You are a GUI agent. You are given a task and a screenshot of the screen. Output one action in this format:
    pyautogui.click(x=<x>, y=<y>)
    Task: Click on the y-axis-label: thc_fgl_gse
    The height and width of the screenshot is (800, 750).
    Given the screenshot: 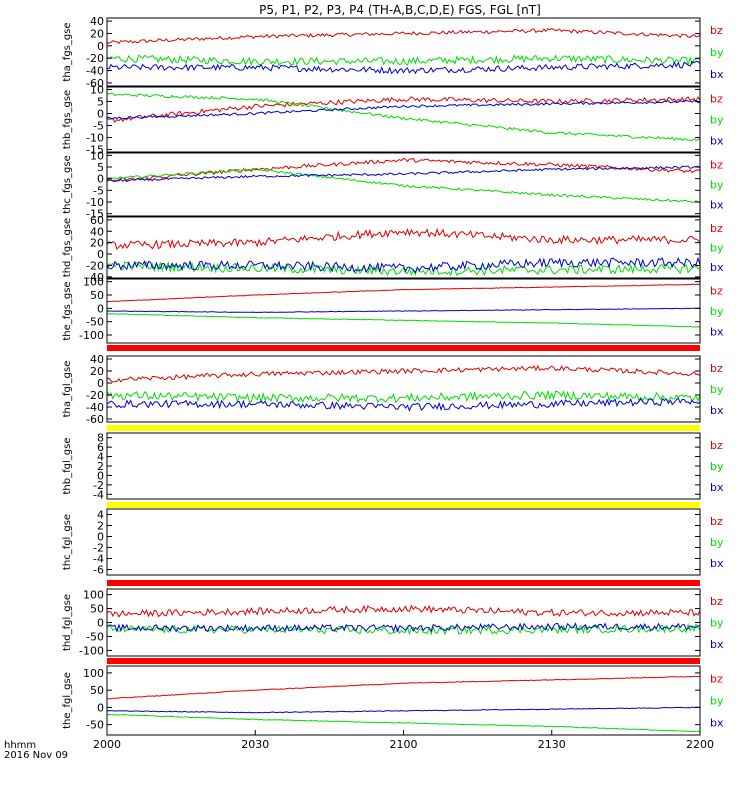 What is the action you would take?
    pyautogui.click(x=67, y=542)
    